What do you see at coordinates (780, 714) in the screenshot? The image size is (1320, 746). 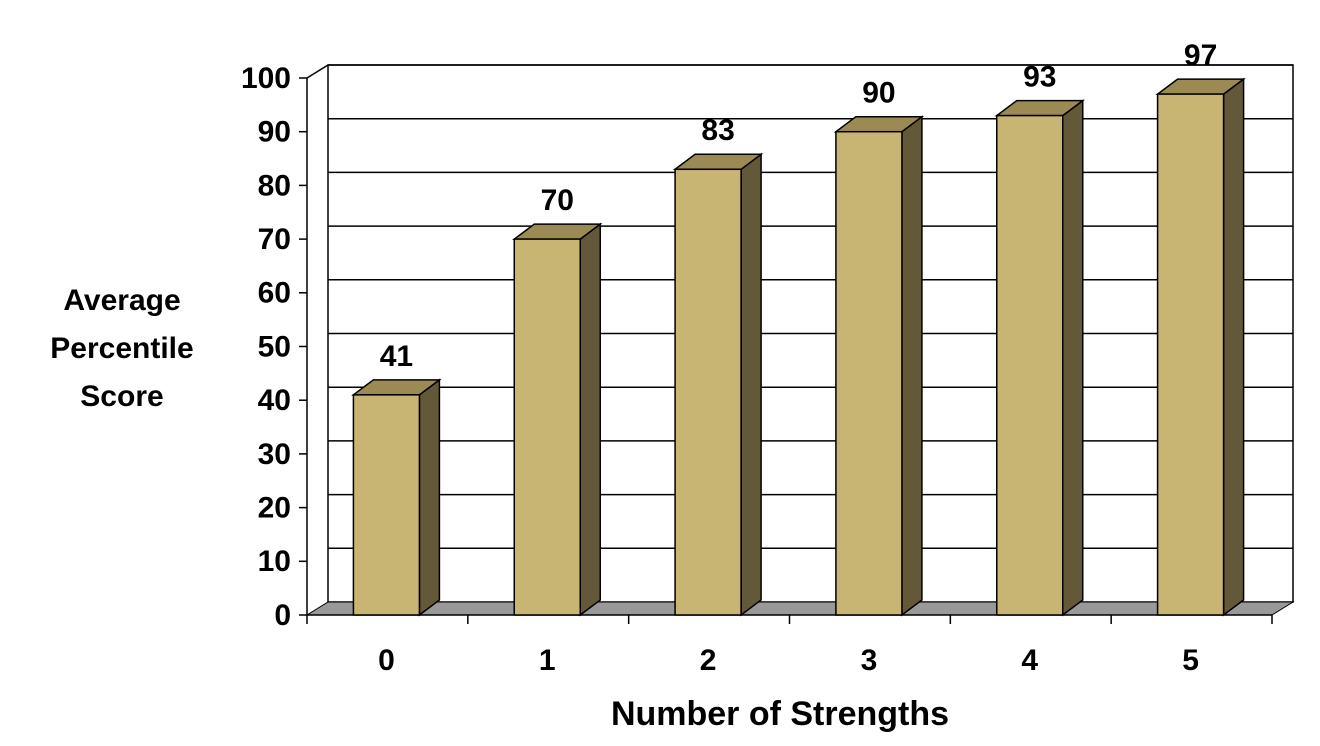 I see `x-axis-label: Number of Strengths` at bounding box center [780, 714].